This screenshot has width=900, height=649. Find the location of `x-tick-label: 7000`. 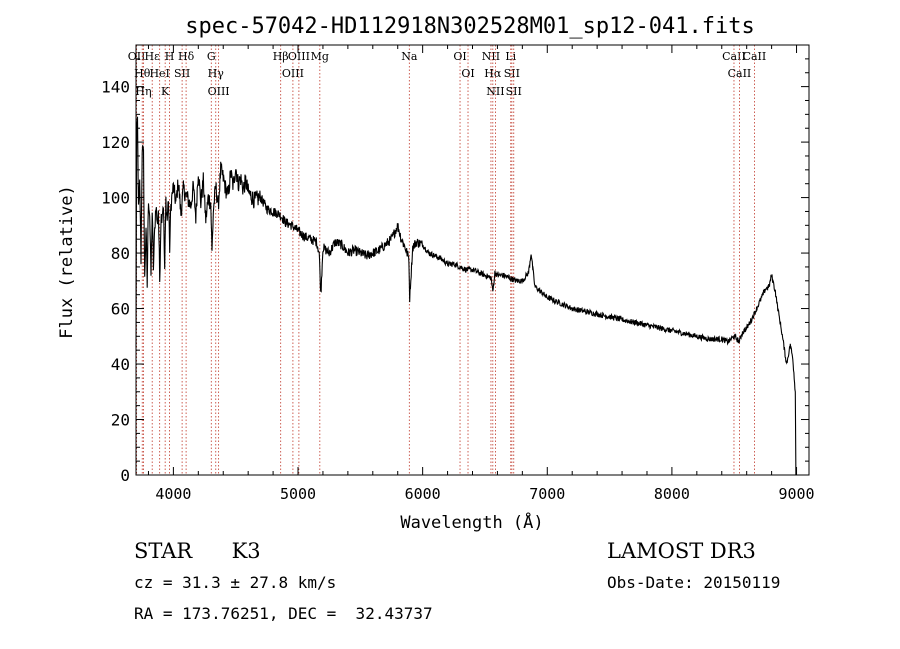

x-tick-label: 7000 is located at coordinates (547, 494).